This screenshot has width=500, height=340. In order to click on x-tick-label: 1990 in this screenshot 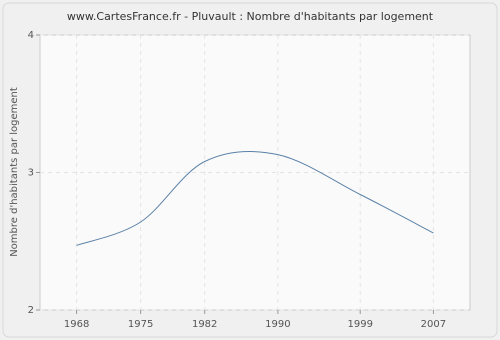, I will do `click(277, 324)`.